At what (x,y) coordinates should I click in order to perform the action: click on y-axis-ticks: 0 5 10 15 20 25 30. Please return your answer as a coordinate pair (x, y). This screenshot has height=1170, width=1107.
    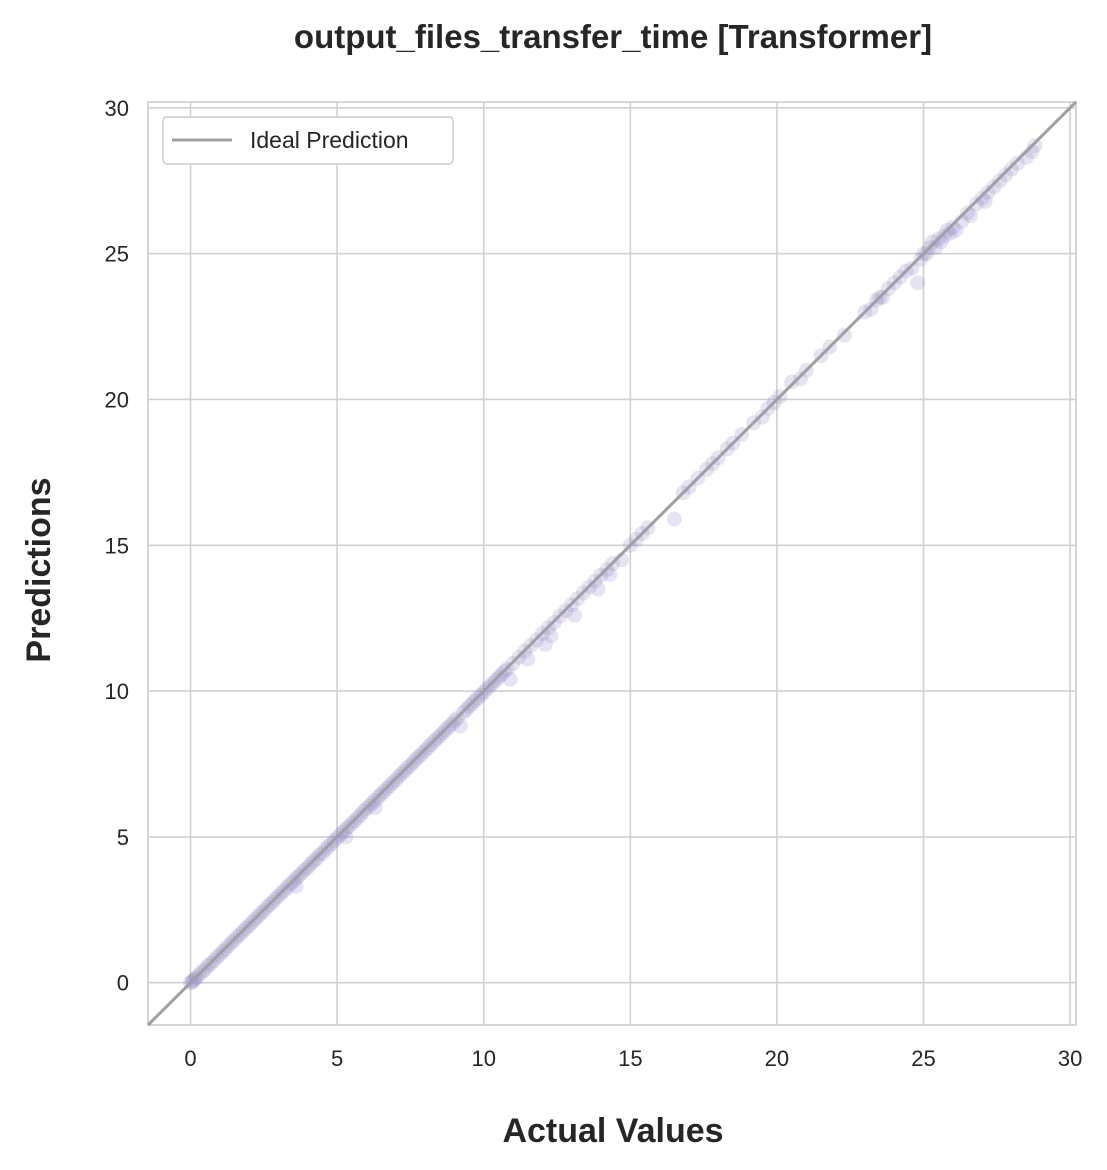
    Looking at the image, I should click on (117, 546).